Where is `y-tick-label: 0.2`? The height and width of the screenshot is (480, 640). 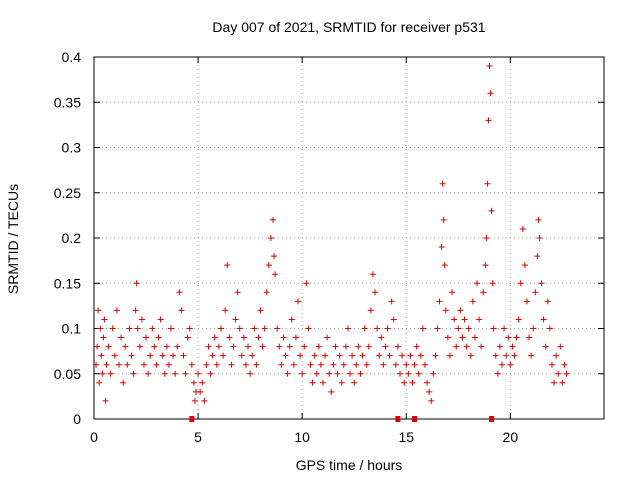
y-tick-label: 0.2 is located at coordinates (72, 238).